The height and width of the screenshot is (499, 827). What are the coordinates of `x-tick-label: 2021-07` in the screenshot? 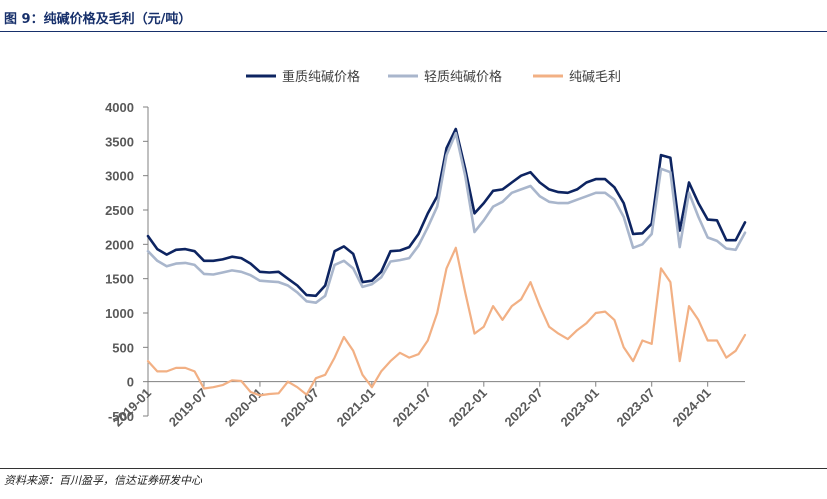 It's located at (412, 407).